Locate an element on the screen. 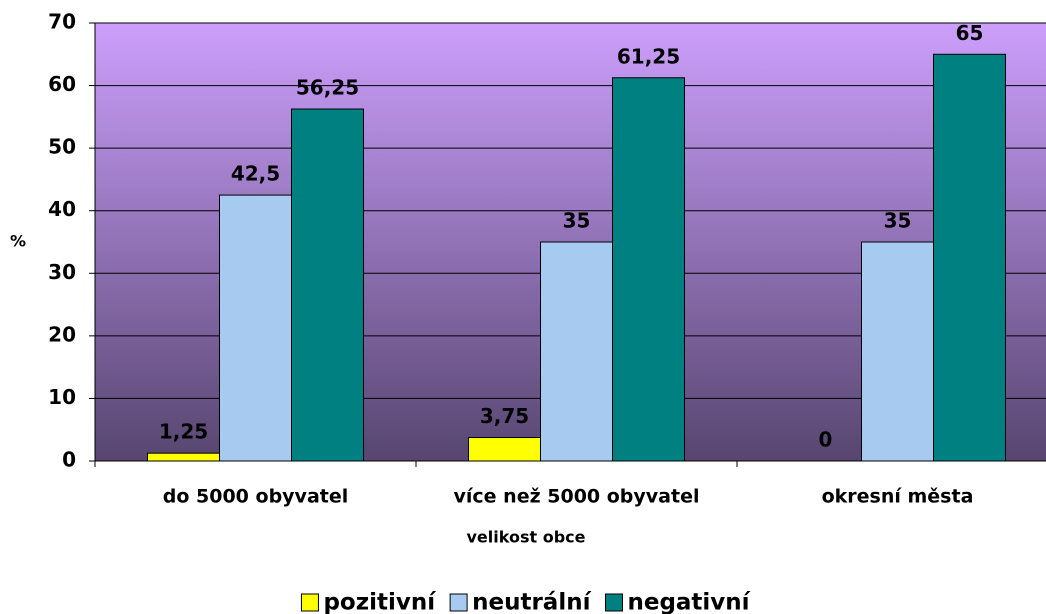 The width and height of the screenshot is (1046, 614). y-tick-label: 70 is located at coordinates (62, 22).